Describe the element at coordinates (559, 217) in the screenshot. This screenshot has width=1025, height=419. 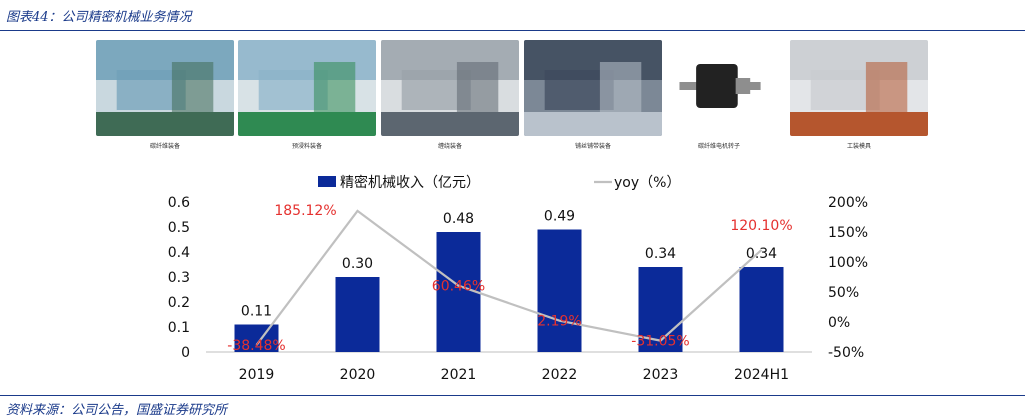
I see `bar-value-label: 0.49` at that location.